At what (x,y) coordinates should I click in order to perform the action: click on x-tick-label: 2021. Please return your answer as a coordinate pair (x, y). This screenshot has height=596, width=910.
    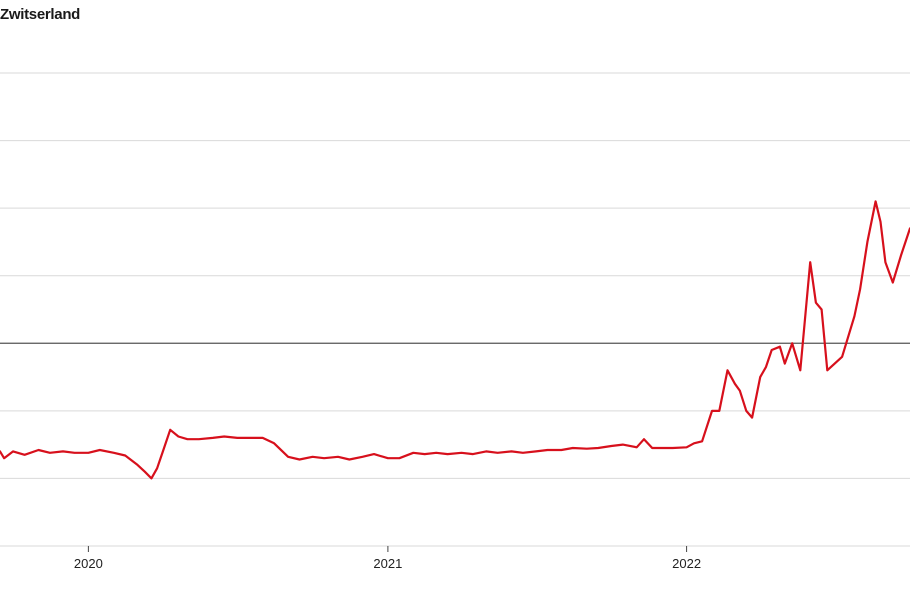
    Looking at the image, I should click on (387, 563).